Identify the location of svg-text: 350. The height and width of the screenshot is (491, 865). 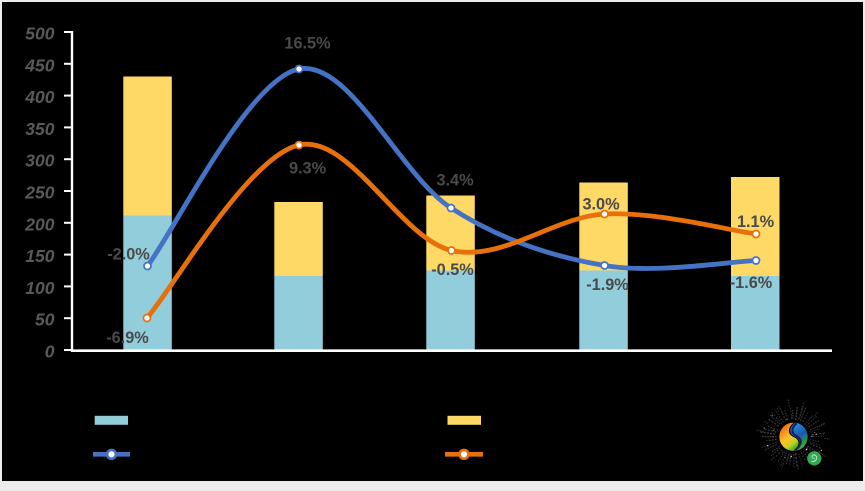
(39, 129).